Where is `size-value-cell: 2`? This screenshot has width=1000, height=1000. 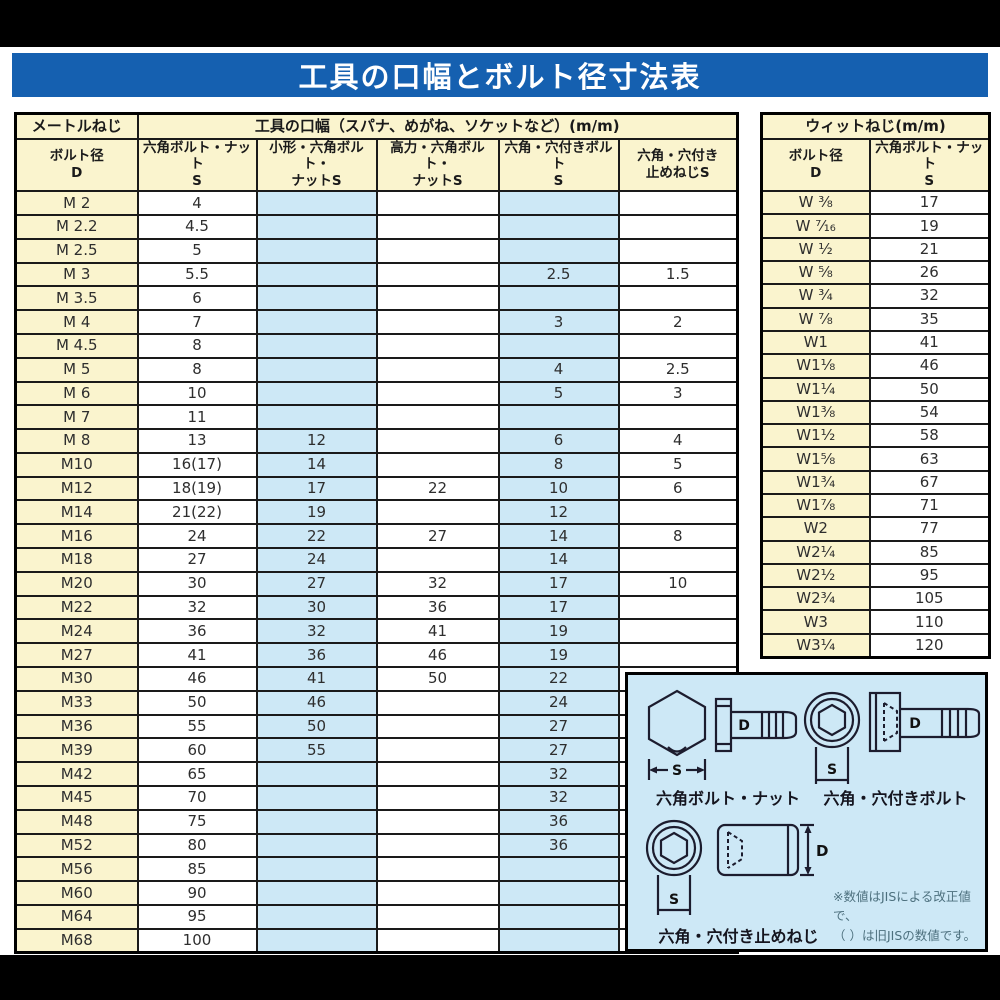 size-value-cell: 2 is located at coordinates (678, 322).